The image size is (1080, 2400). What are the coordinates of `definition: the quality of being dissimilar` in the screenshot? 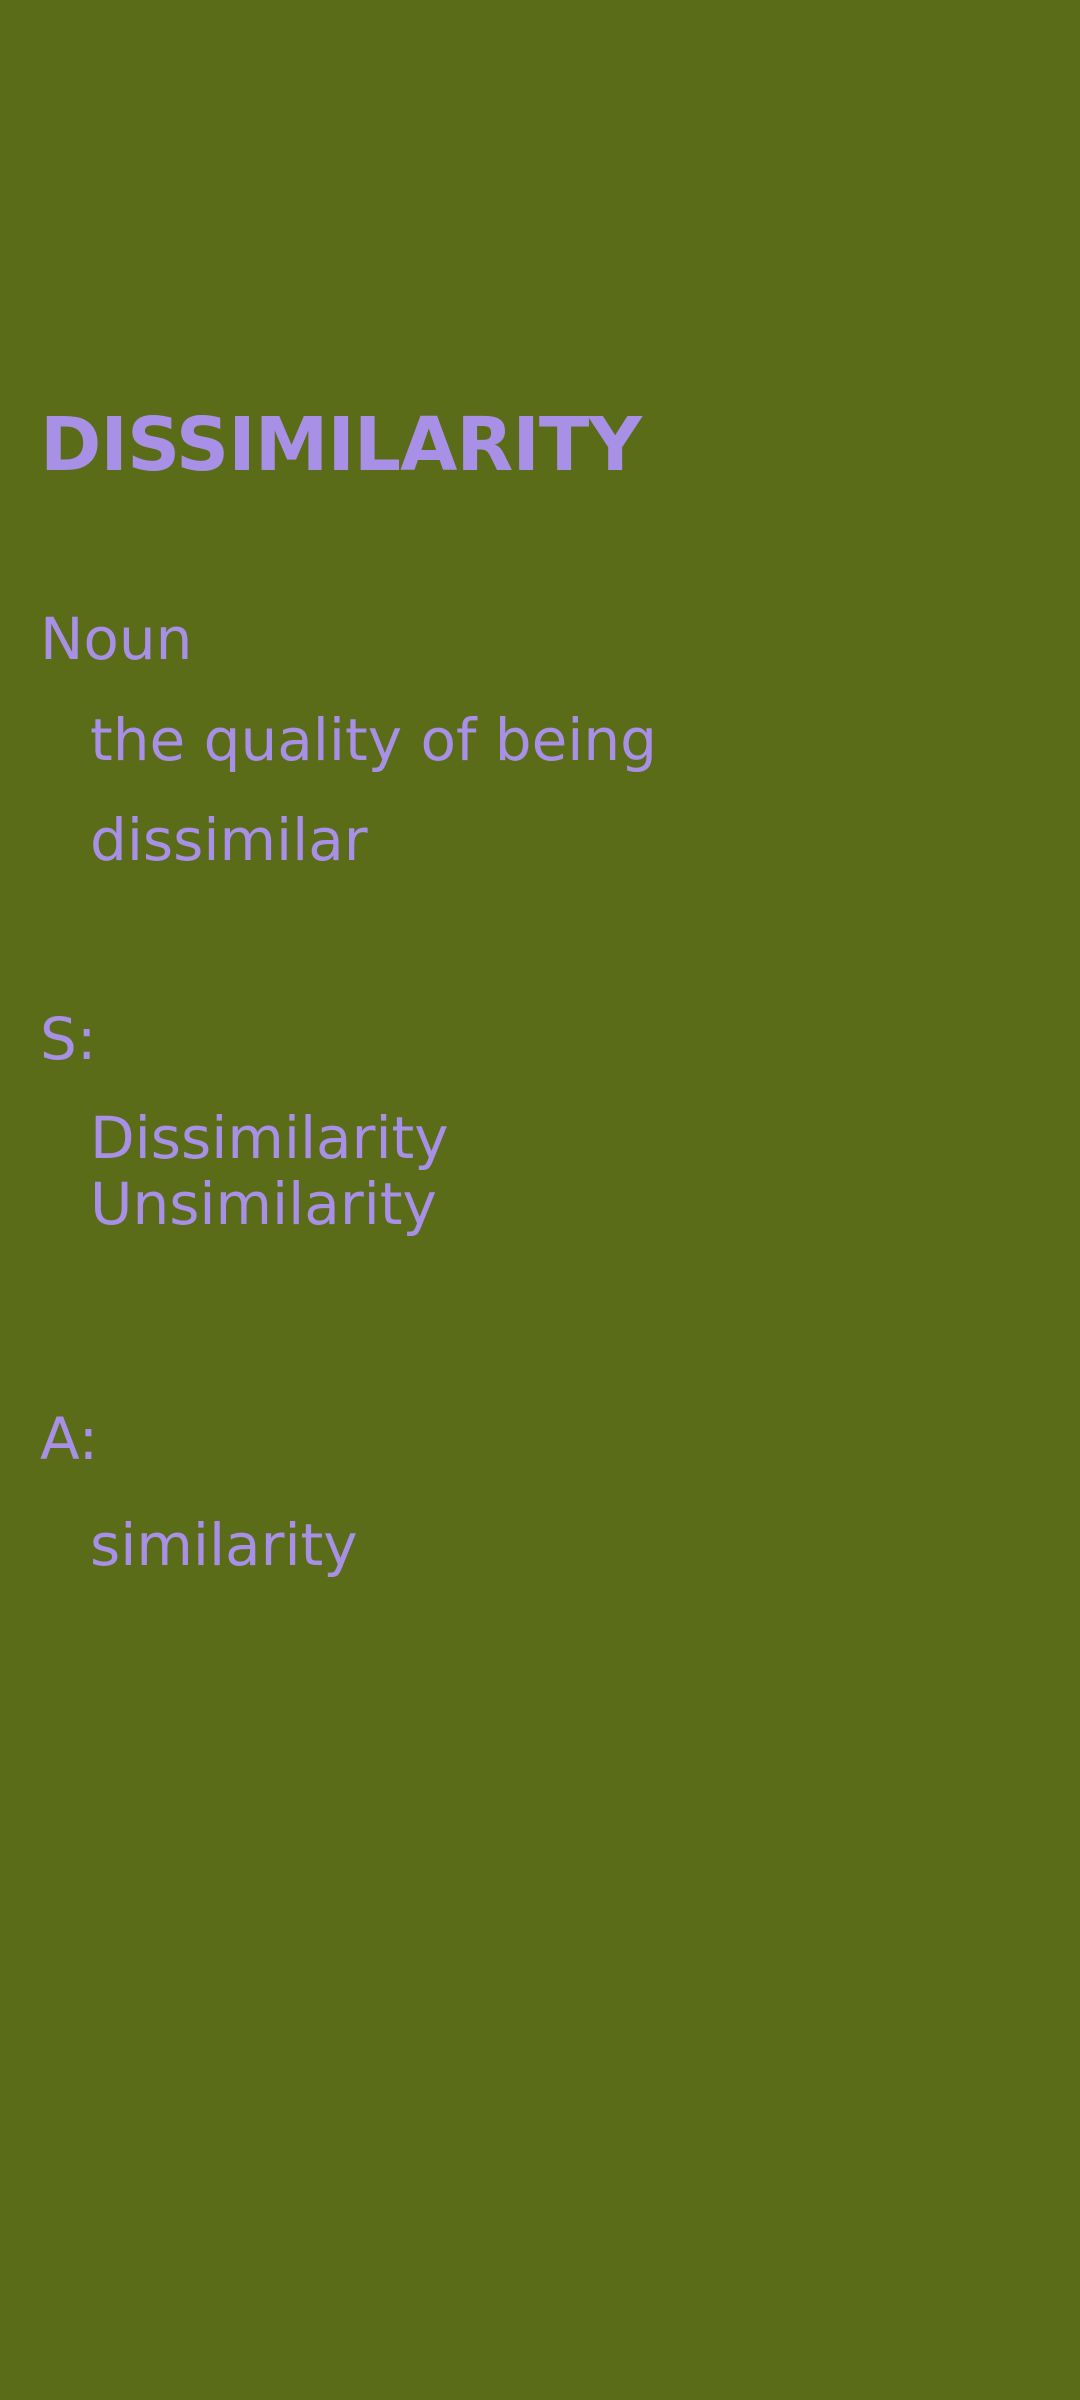 It's located at (373, 790).